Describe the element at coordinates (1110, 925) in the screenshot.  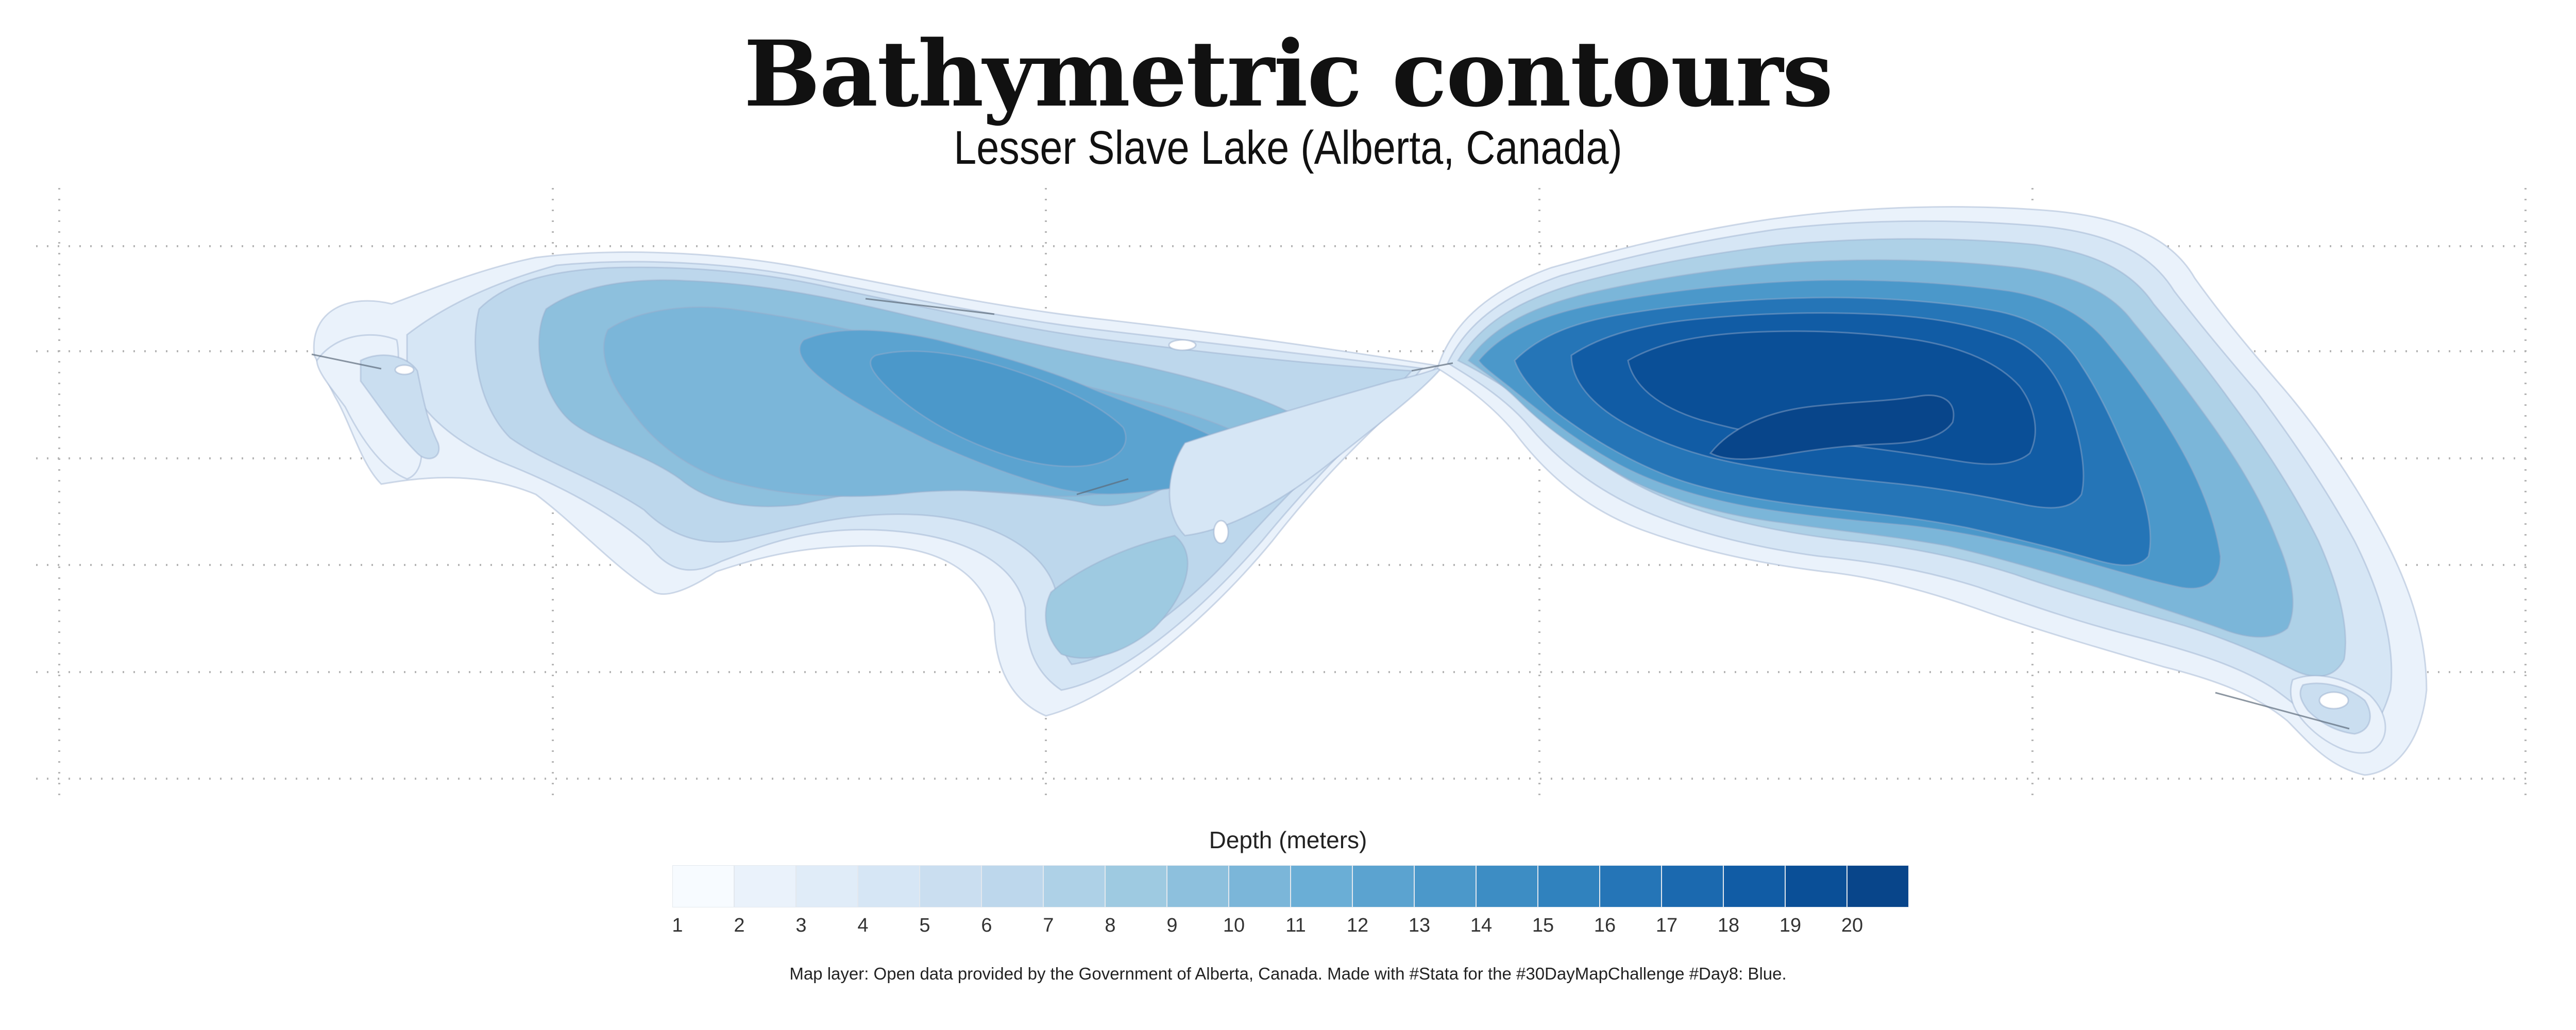
I see `legend-tick-label: 8` at that location.